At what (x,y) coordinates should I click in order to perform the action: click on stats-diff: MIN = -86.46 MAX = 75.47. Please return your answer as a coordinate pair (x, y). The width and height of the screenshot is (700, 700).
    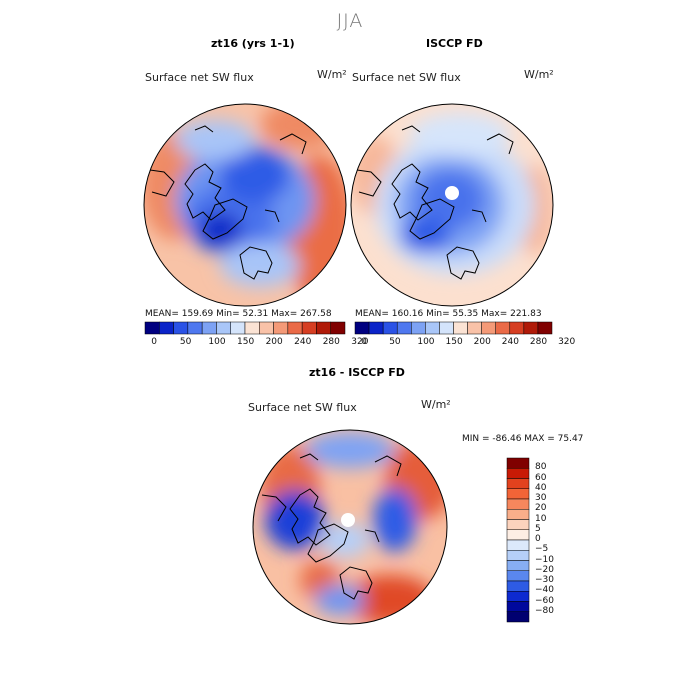
    Looking at the image, I should click on (523, 439).